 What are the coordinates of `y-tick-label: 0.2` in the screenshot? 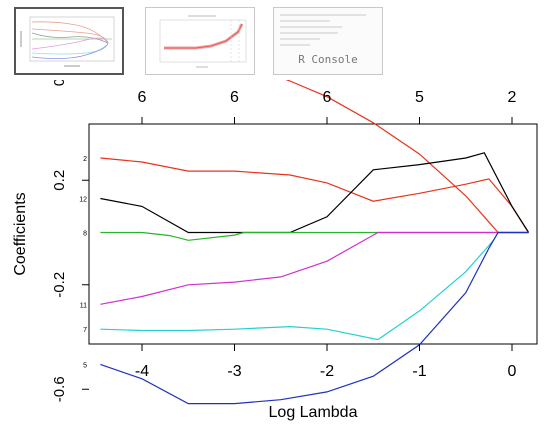 It's located at (59, 180).